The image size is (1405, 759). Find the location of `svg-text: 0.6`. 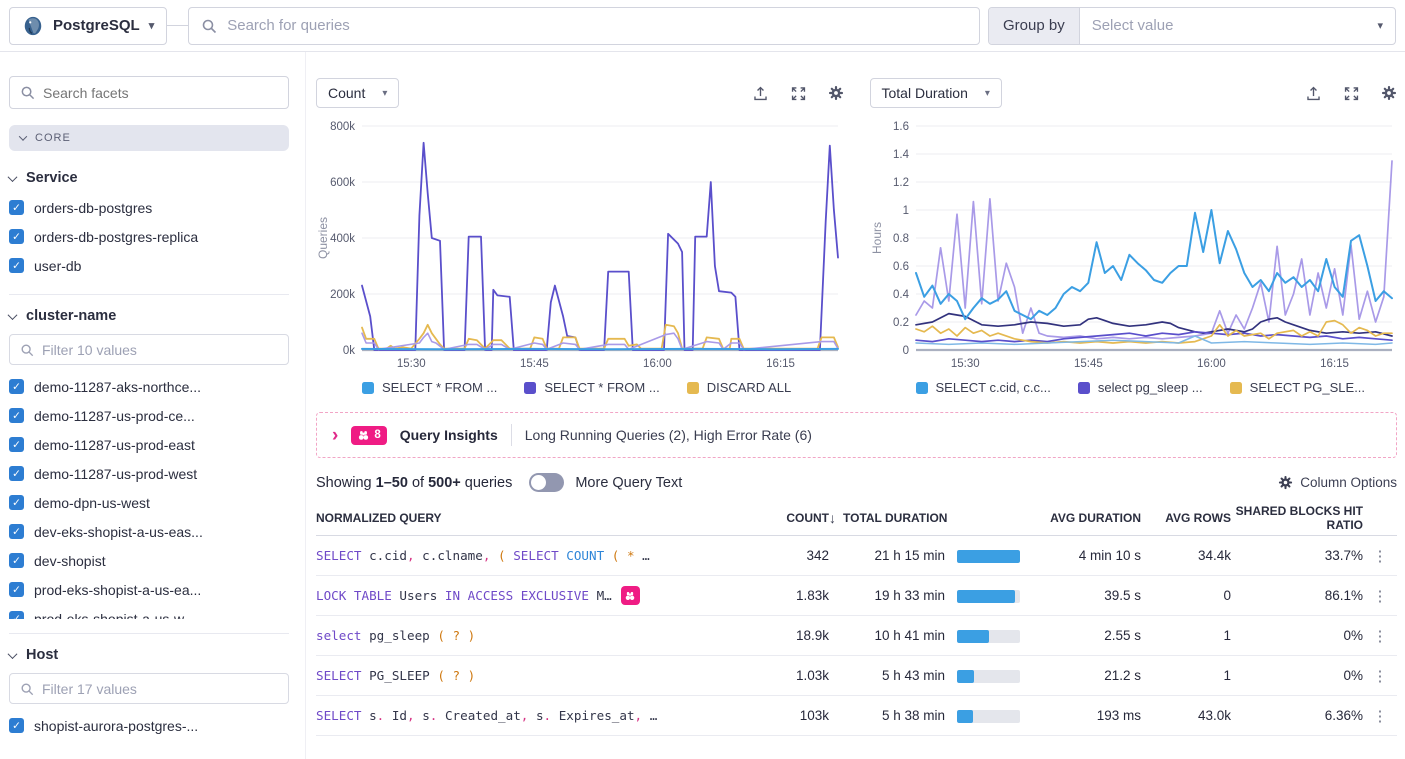

svg-text: 0.6 is located at coordinates (901, 267).